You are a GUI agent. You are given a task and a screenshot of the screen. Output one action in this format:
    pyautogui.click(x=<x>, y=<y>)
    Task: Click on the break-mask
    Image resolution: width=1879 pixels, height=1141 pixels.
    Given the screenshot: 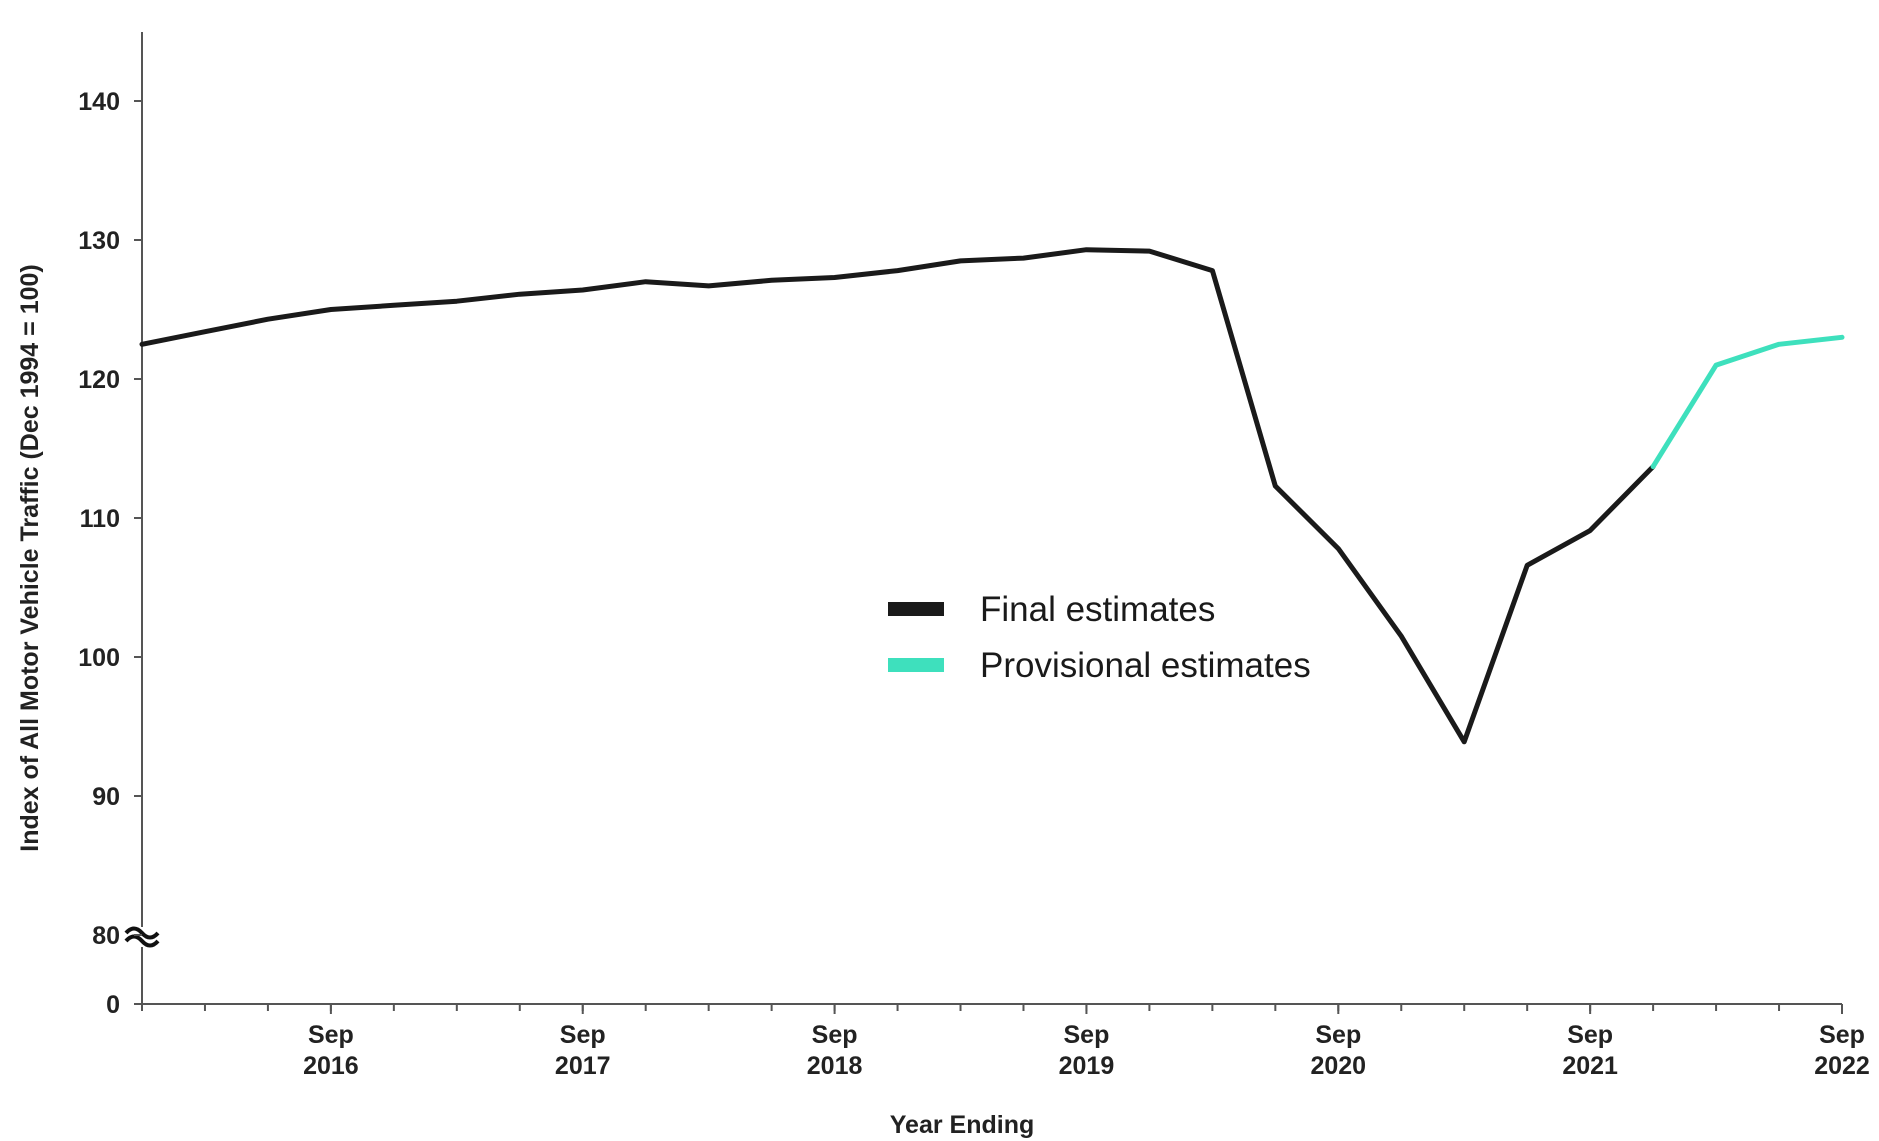 What is the action you would take?
    pyautogui.click(x=142, y=937)
    